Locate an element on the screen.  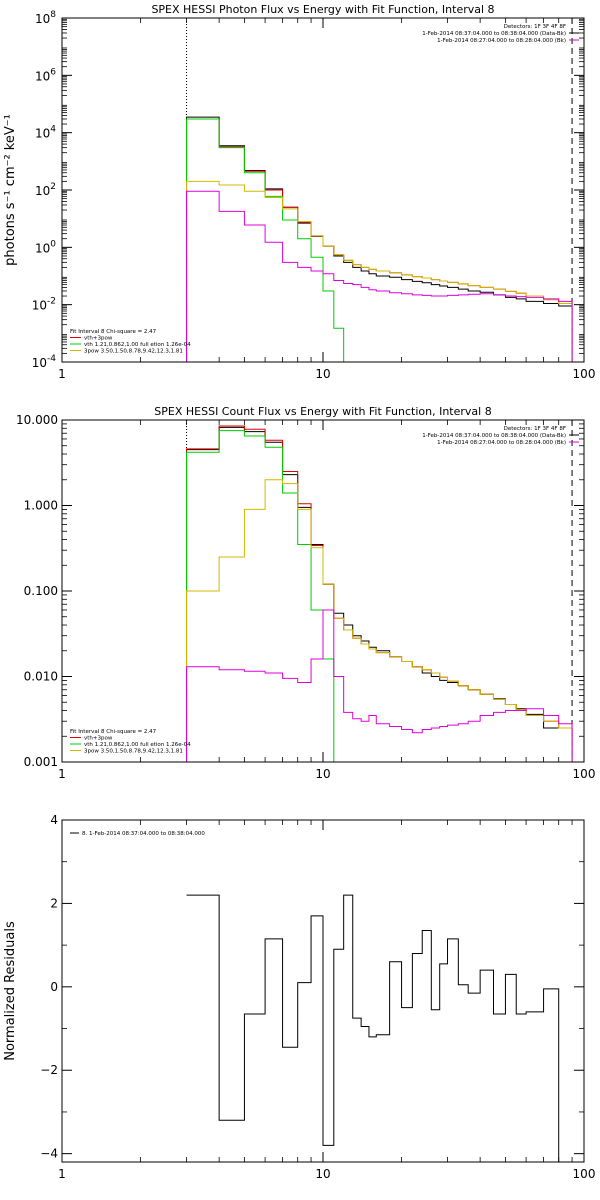
y-tick-label: −2 is located at coordinates (49, 1070).